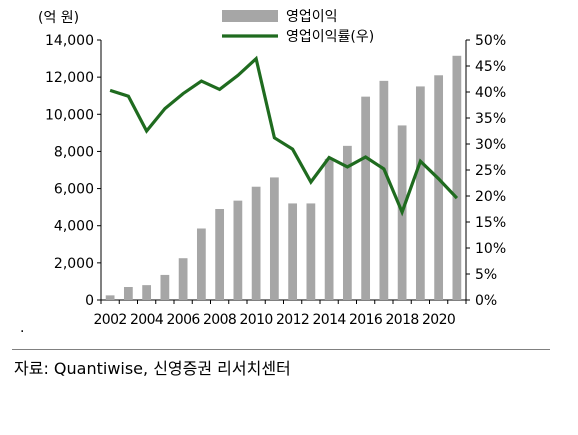 The height and width of the screenshot is (435, 578). I want to click on right-tick-label: 40%, so click(490, 93).